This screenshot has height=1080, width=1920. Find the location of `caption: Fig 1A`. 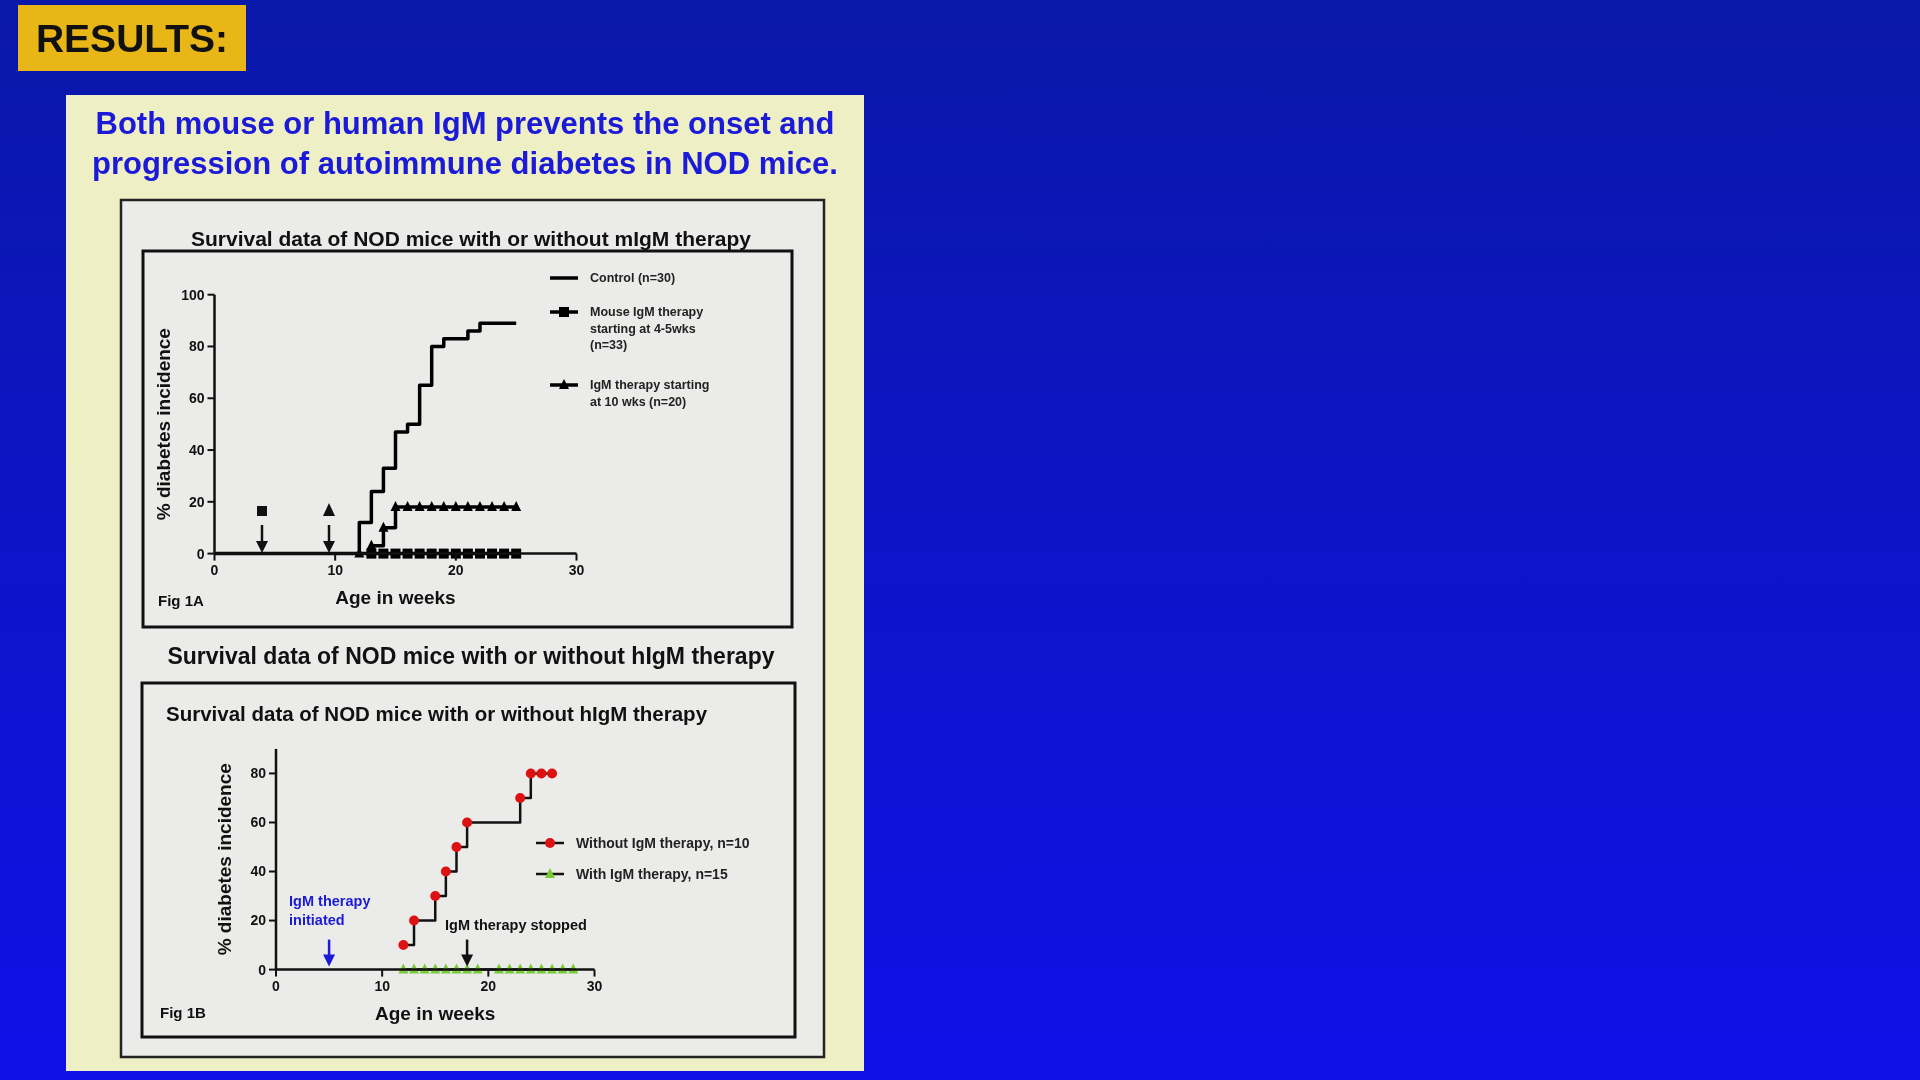

caption: Fig 1A is located at coordinates (181, 600).